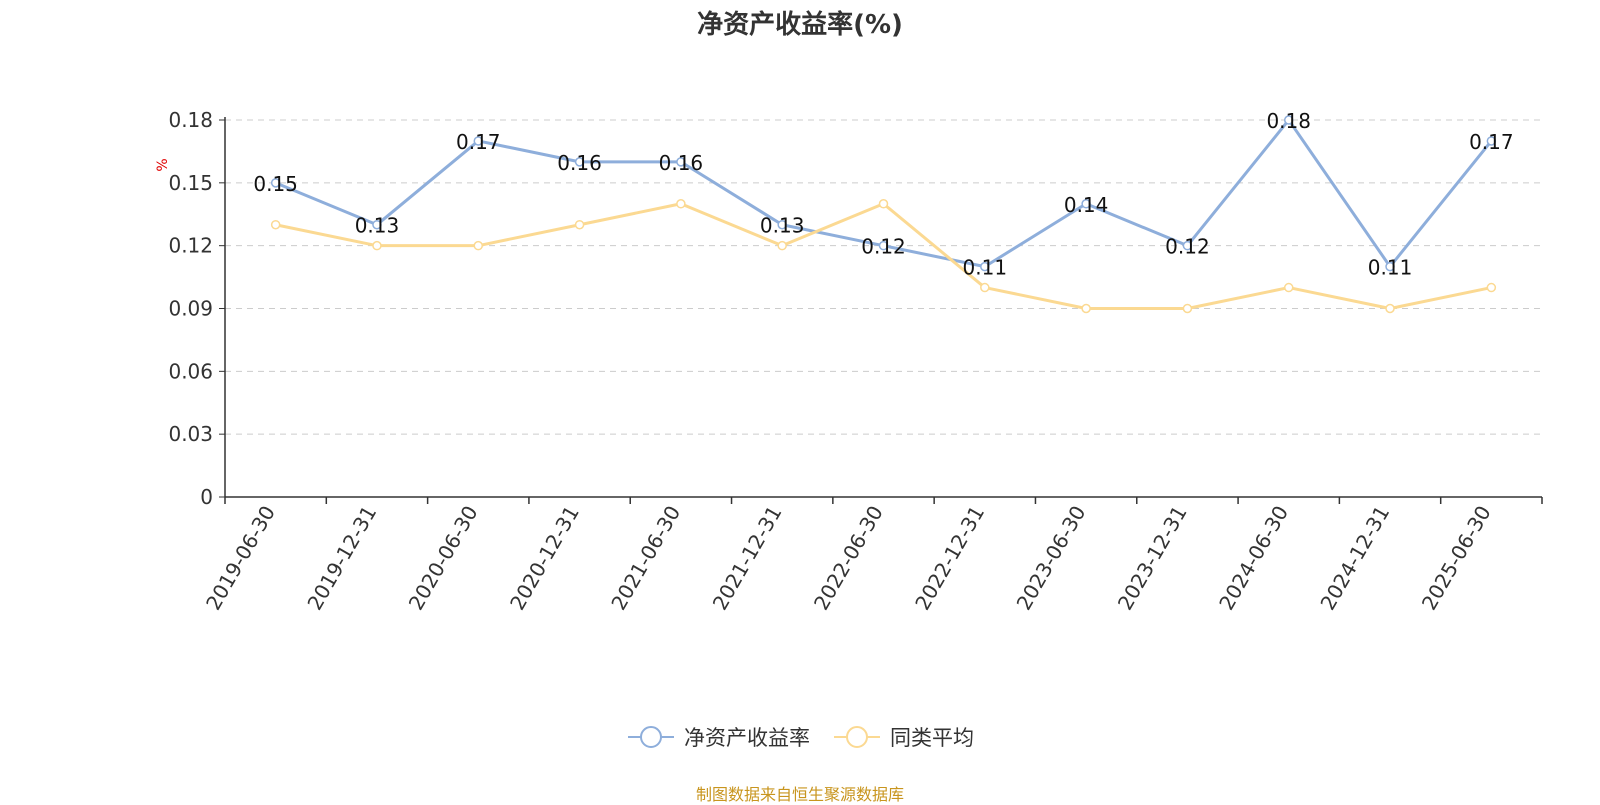  Describe the element at coordinates (190, 120) in the screenshot. I see `y-tick-label: 0.18` at that location.